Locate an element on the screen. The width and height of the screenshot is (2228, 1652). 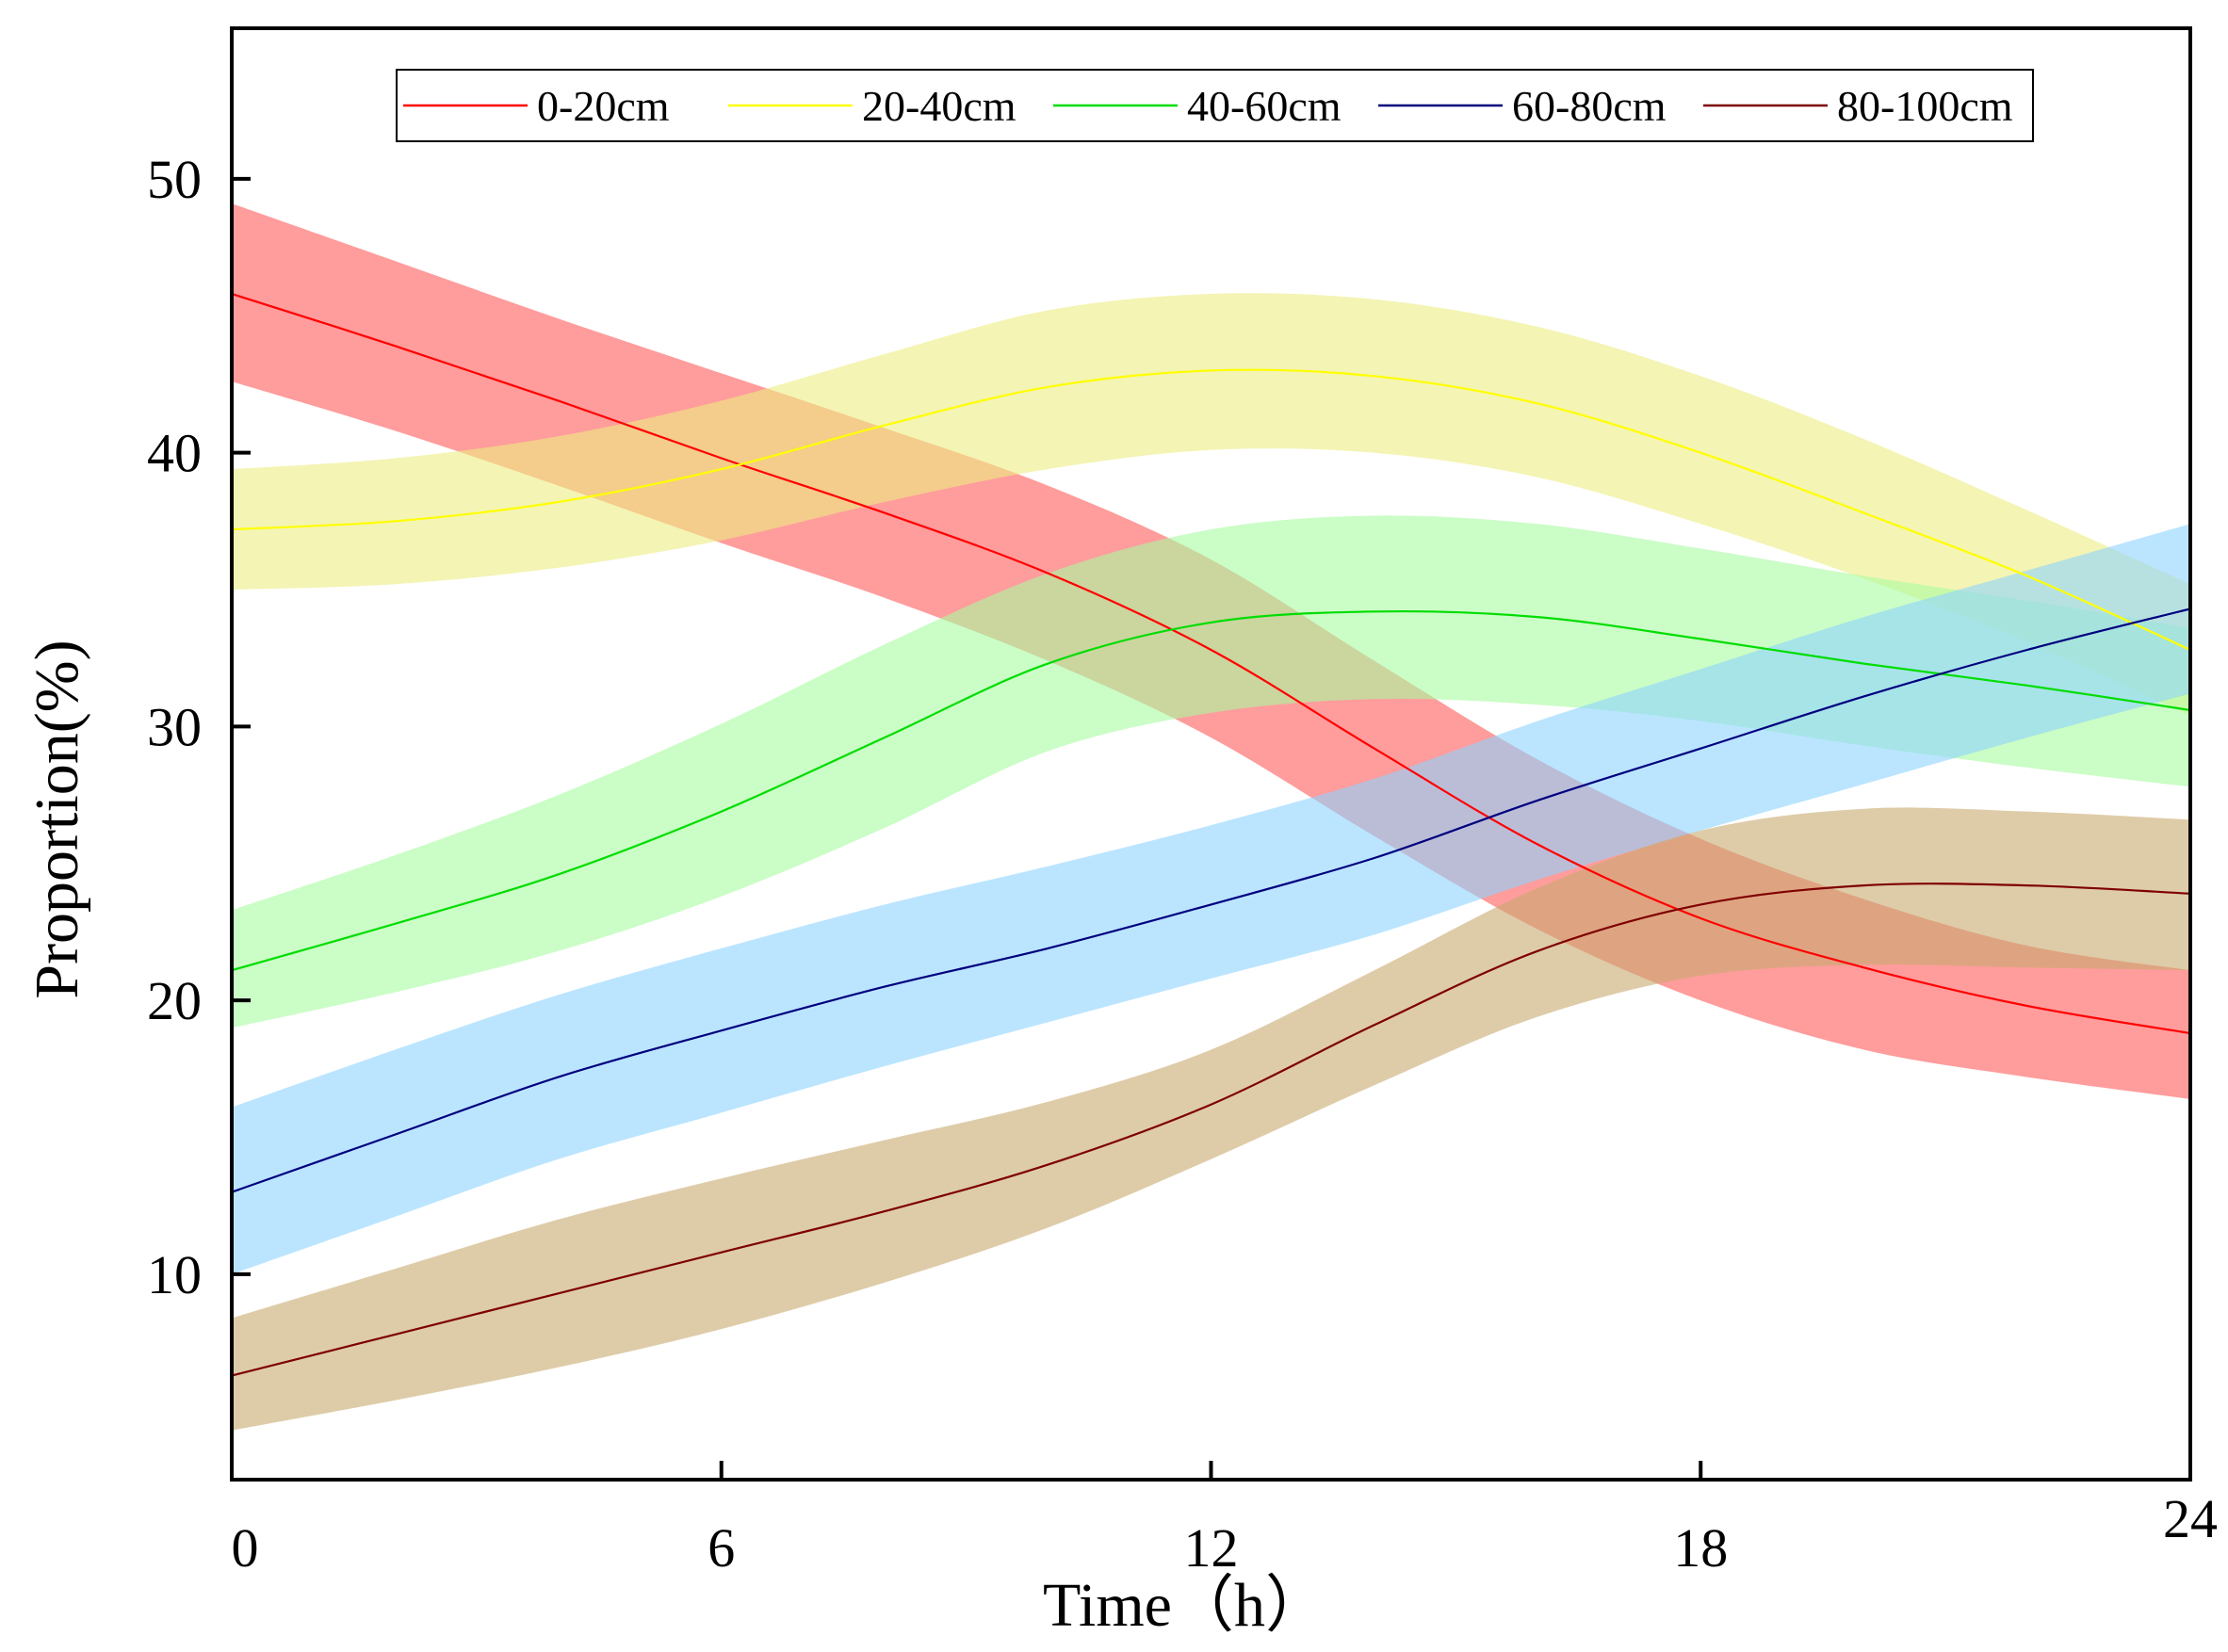
x-tick-label: 18 is located at coordinates (1701, 1548).